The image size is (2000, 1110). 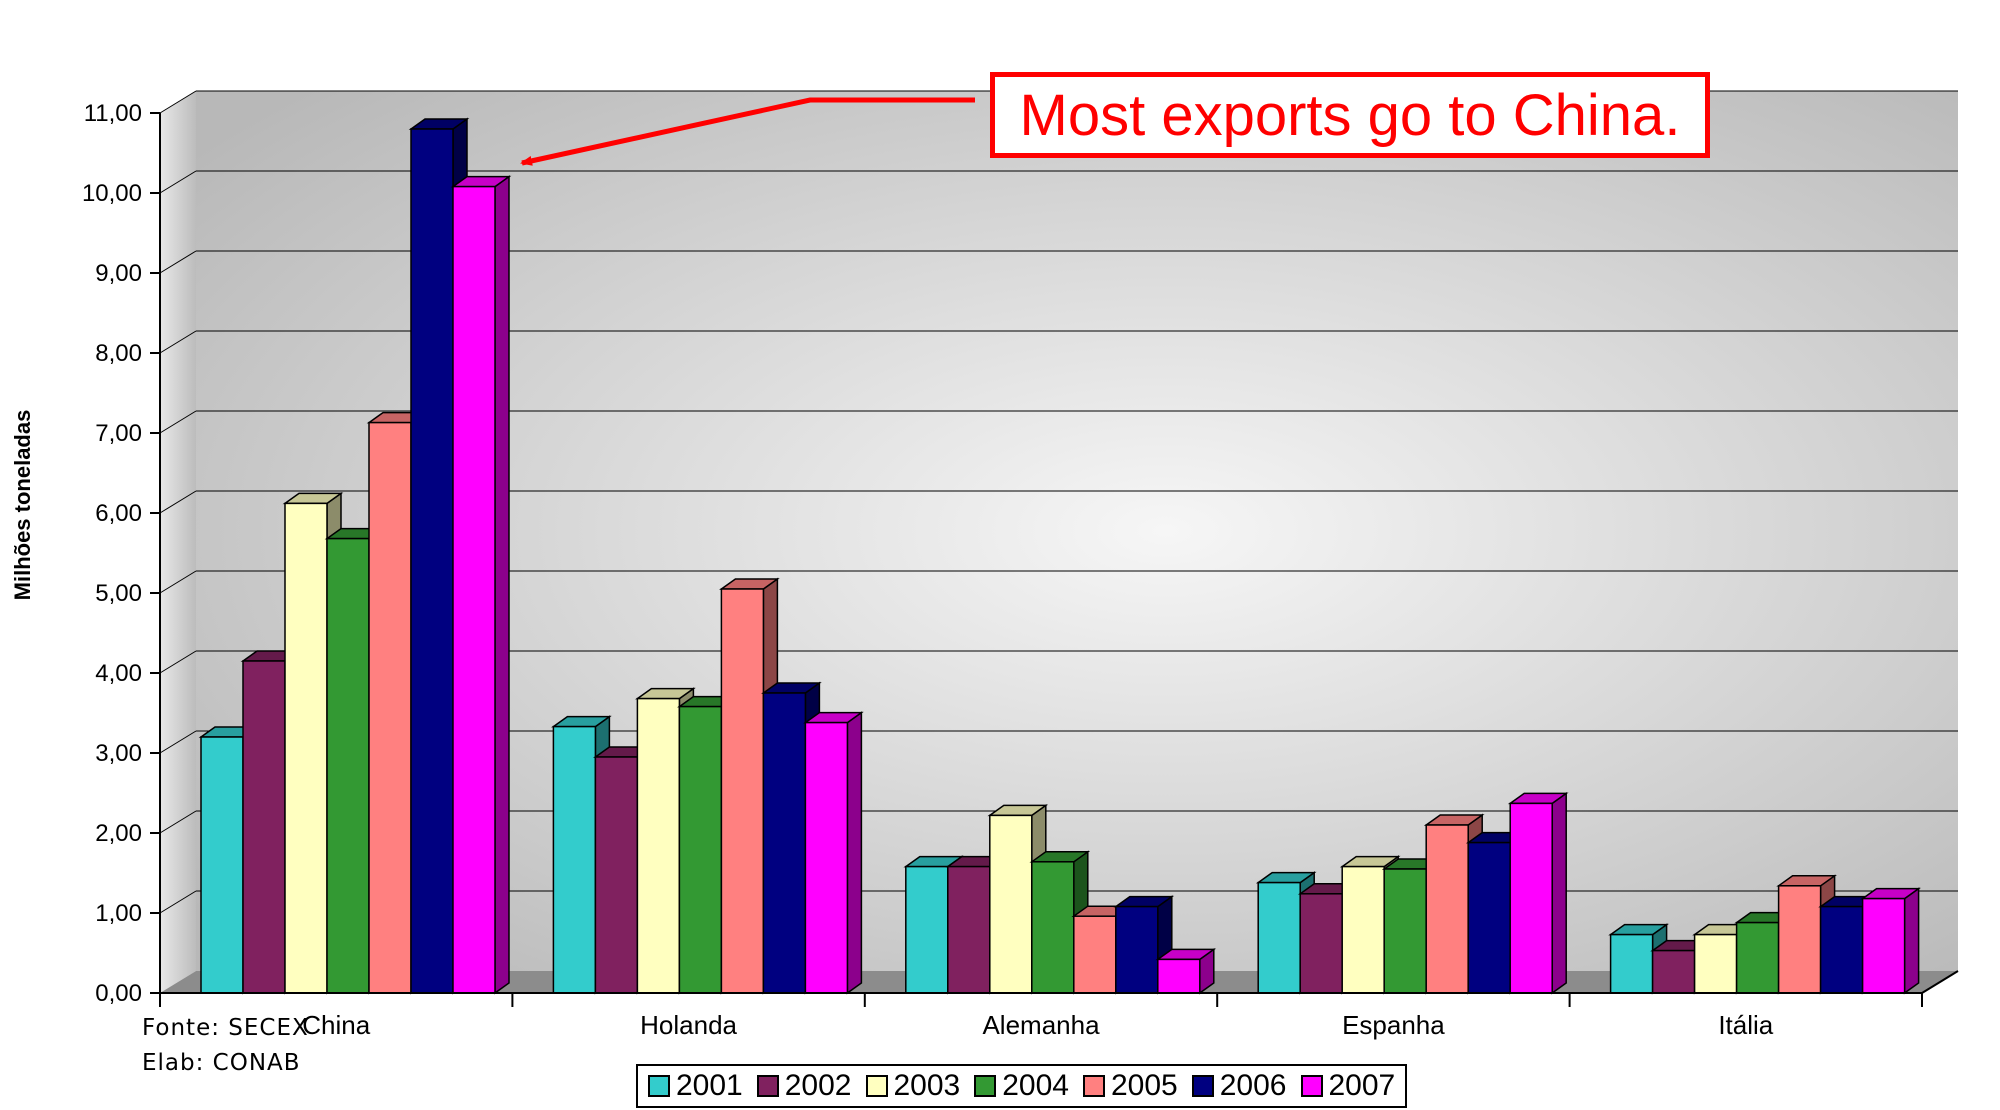 I want to click on legend-label: 2007, so click(x=1362, y=1085).